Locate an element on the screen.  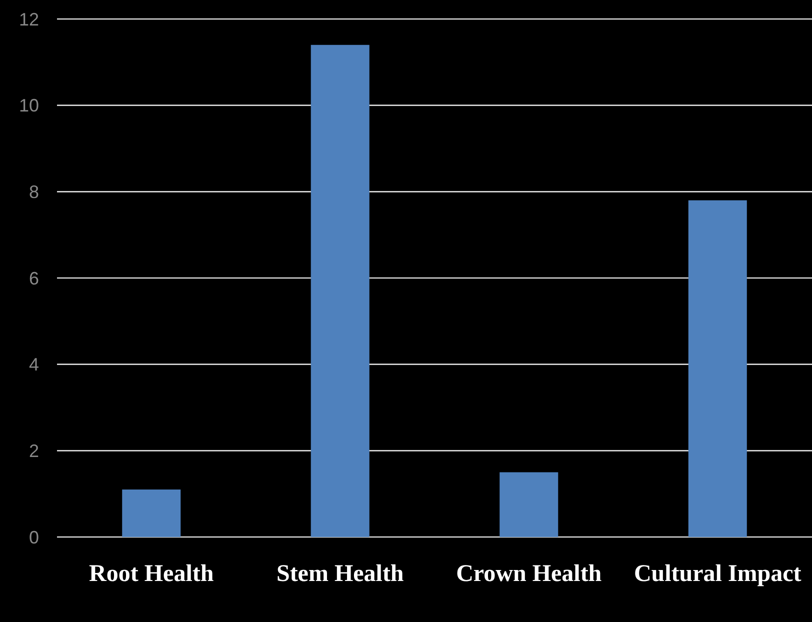
y-tick-label: 0 is located at coordinates (33, 537).